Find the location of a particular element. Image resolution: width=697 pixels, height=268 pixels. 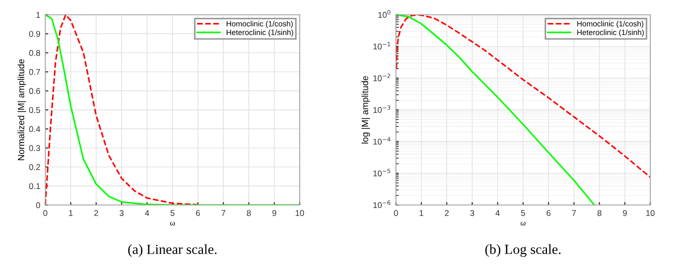

y-tick-label: 10$^{0}$ is located at coordinates (384, 14).